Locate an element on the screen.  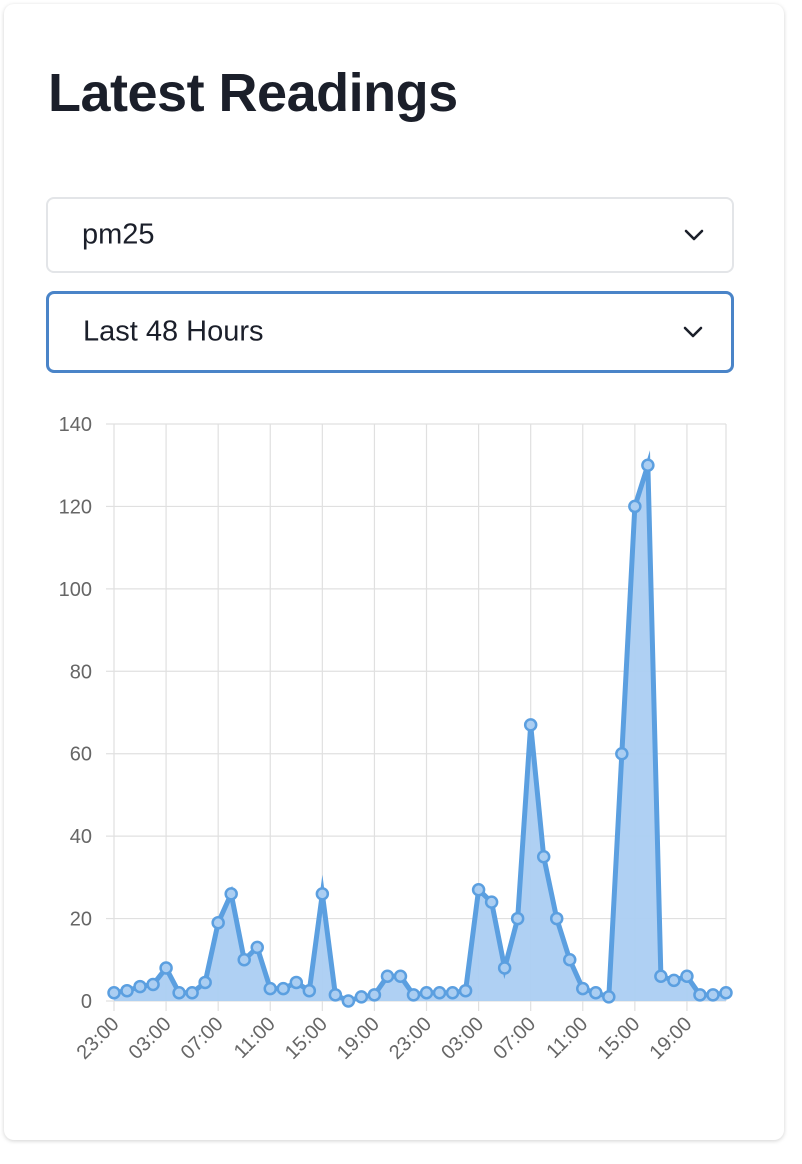
metric-select: pm25 is located at coordinates (390, 235).